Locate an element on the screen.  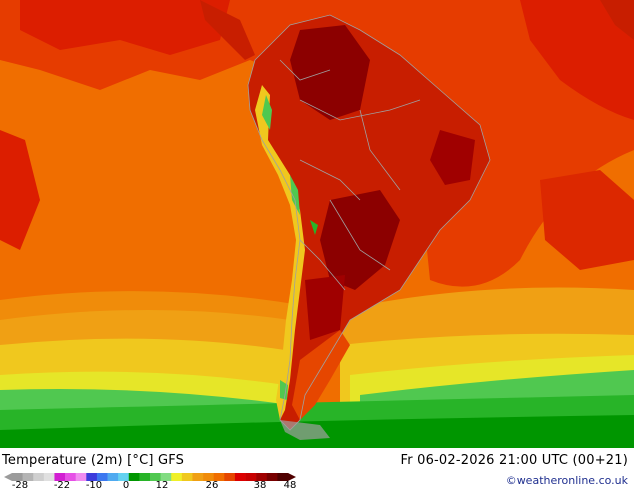
scale-tick-label: -28 is located at coordinates (20, 485).